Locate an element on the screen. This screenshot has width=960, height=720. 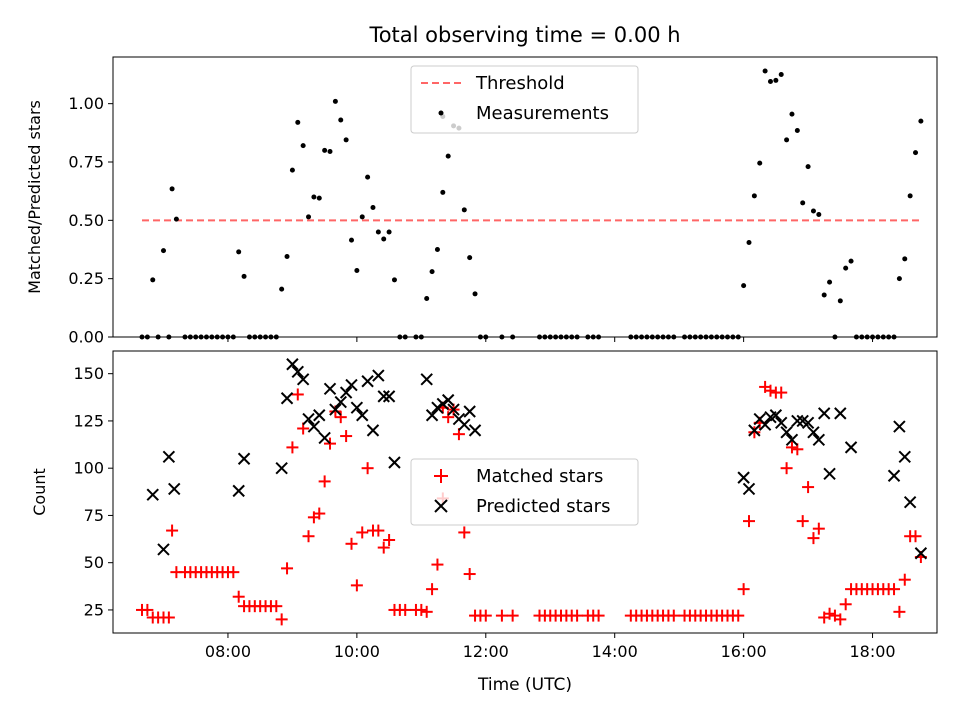
bottom-y-axis-label: Count is located at coordinates (39, 492).